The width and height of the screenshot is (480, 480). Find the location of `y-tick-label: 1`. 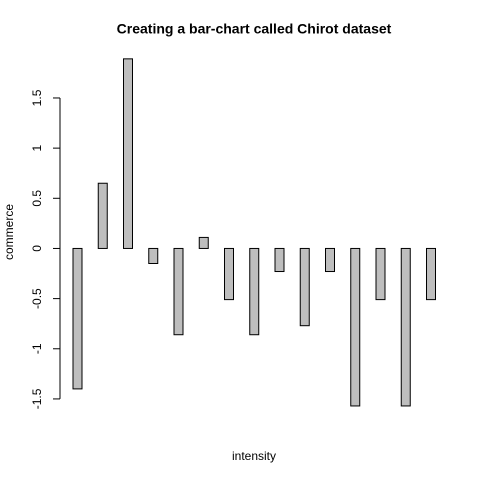

y-tick-label: 1 is located at coordinates (37, 147).